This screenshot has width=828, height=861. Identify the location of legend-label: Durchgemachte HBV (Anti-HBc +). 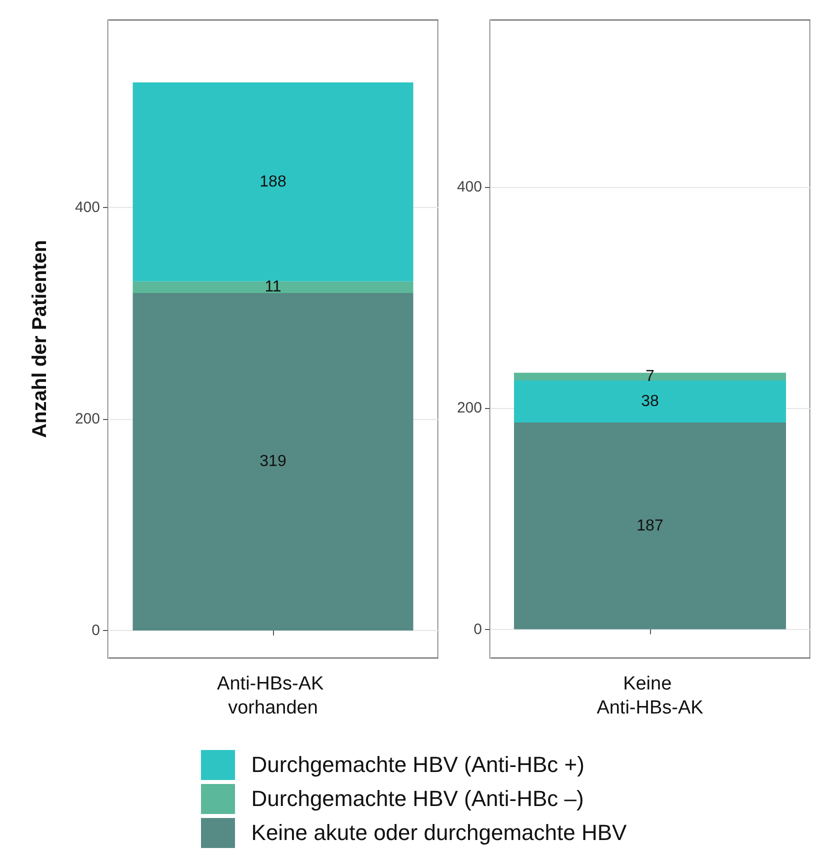
(417, 765).